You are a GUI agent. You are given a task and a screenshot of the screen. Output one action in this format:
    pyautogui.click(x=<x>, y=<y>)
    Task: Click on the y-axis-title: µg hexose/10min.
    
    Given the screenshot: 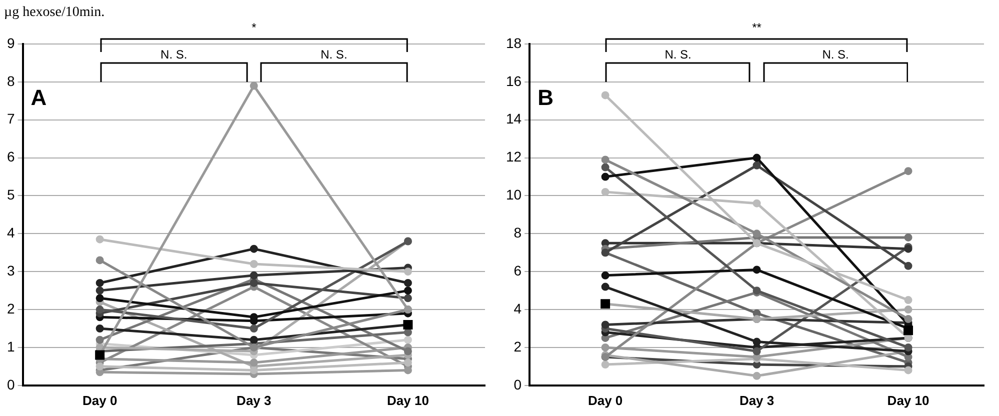 What is the action you would take?
    pyautogui.click(x=54, y=12)
    